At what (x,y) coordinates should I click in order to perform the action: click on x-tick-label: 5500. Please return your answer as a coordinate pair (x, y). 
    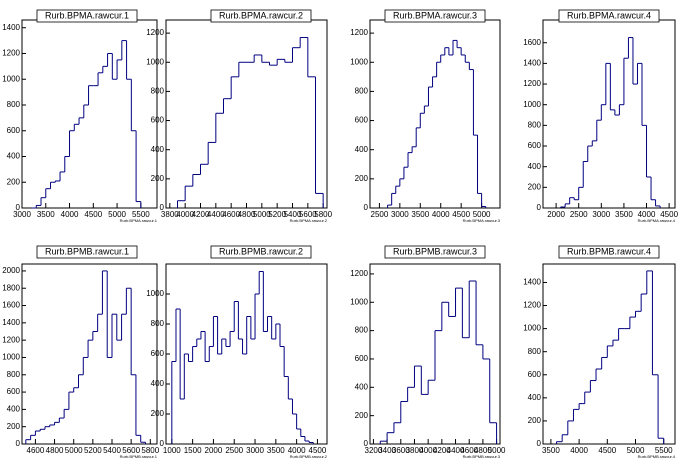
    Looking at the image, I should click on (141, 214).